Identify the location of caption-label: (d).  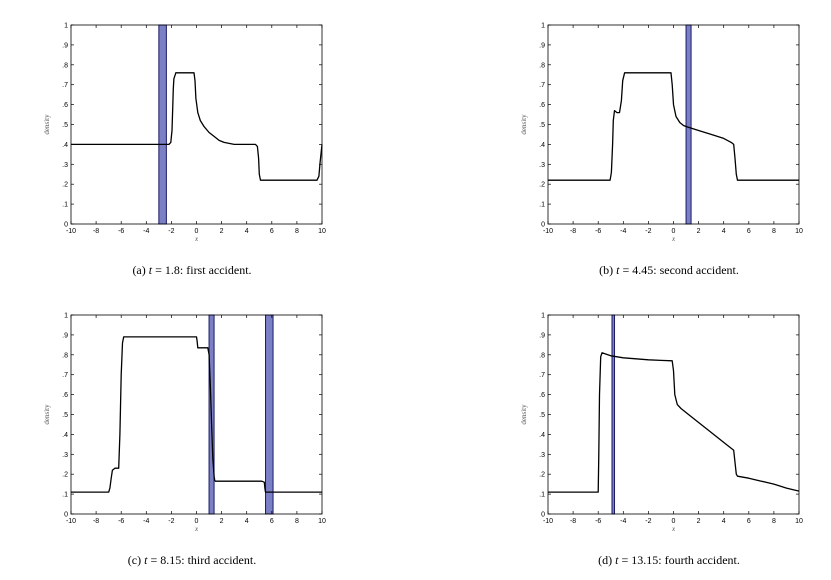
(605, 560).